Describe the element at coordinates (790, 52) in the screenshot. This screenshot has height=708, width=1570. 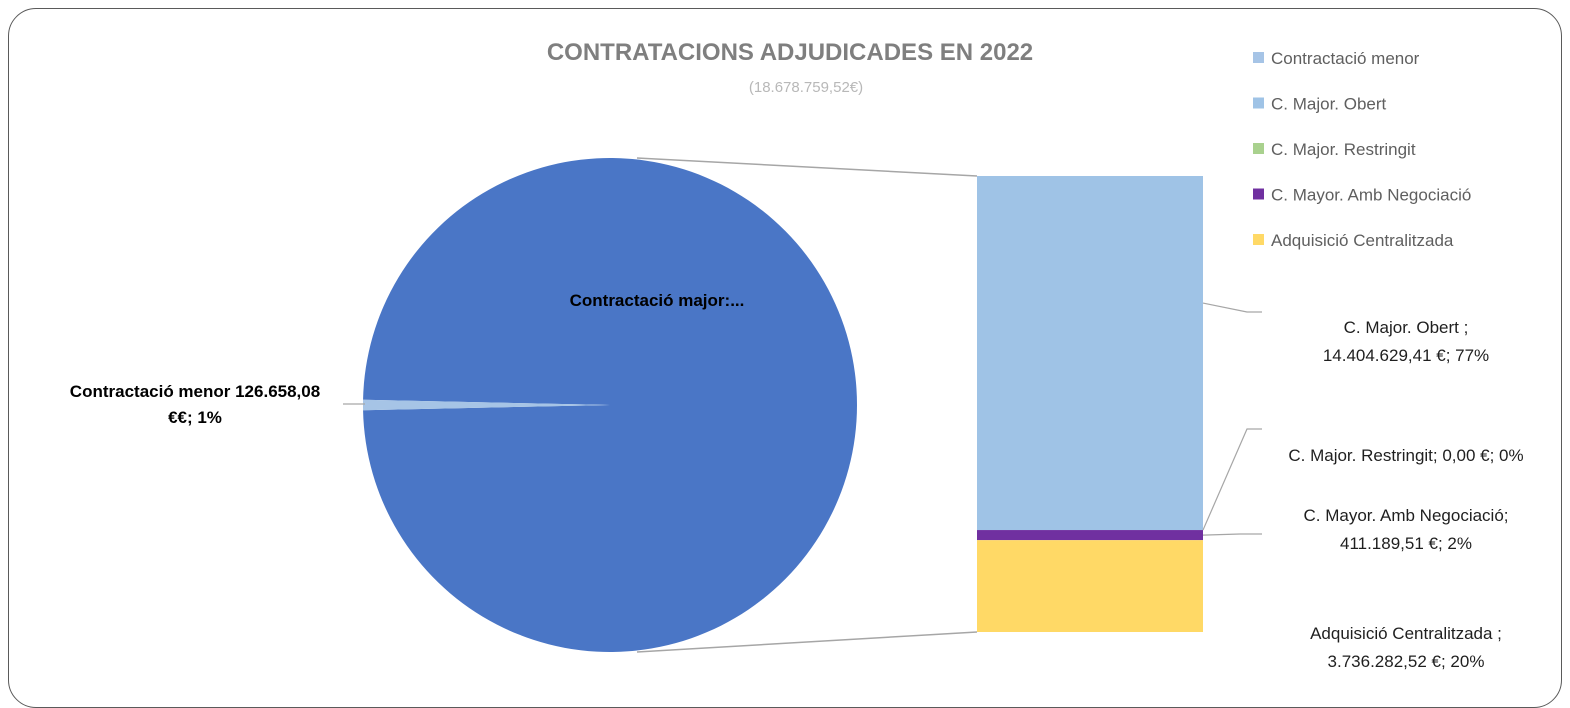
I see `chart-title: CONTRATACIONS ADJUDICADES EN 2022` at that location.